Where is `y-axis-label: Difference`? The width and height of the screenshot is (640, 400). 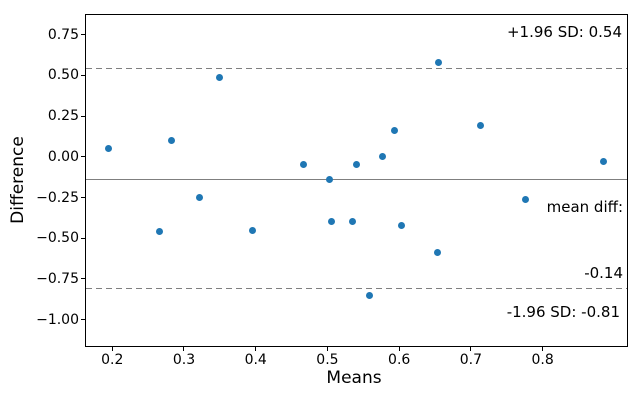 y-axis-label: Difference is located at coordinates (18, 180).